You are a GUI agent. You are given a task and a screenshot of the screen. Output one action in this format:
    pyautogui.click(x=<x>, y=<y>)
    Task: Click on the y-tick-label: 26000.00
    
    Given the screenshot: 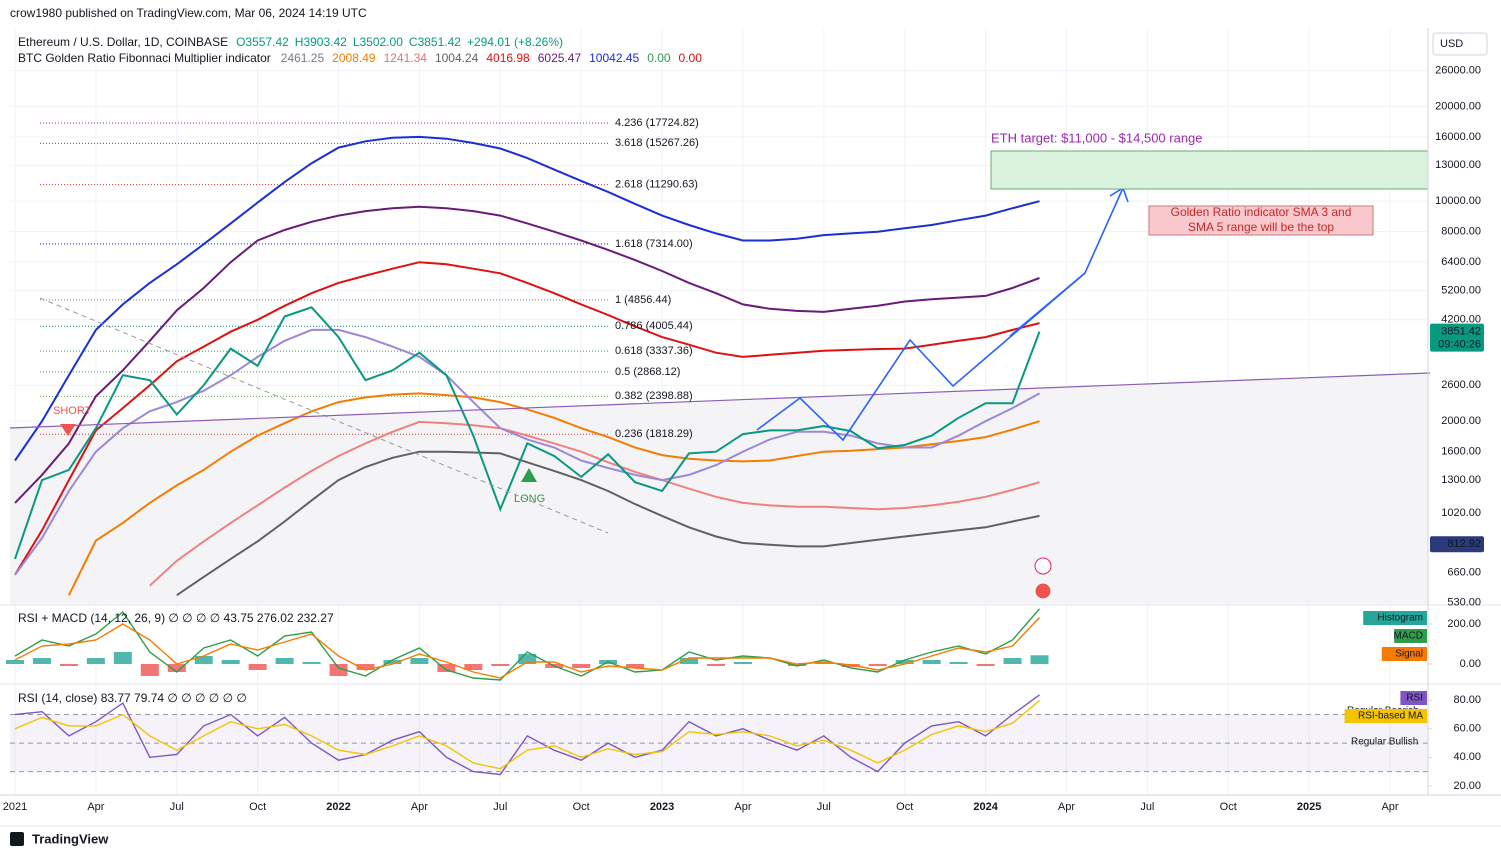 What is the action you would take?
    pyautogui.click(x=1458, y=70)
    